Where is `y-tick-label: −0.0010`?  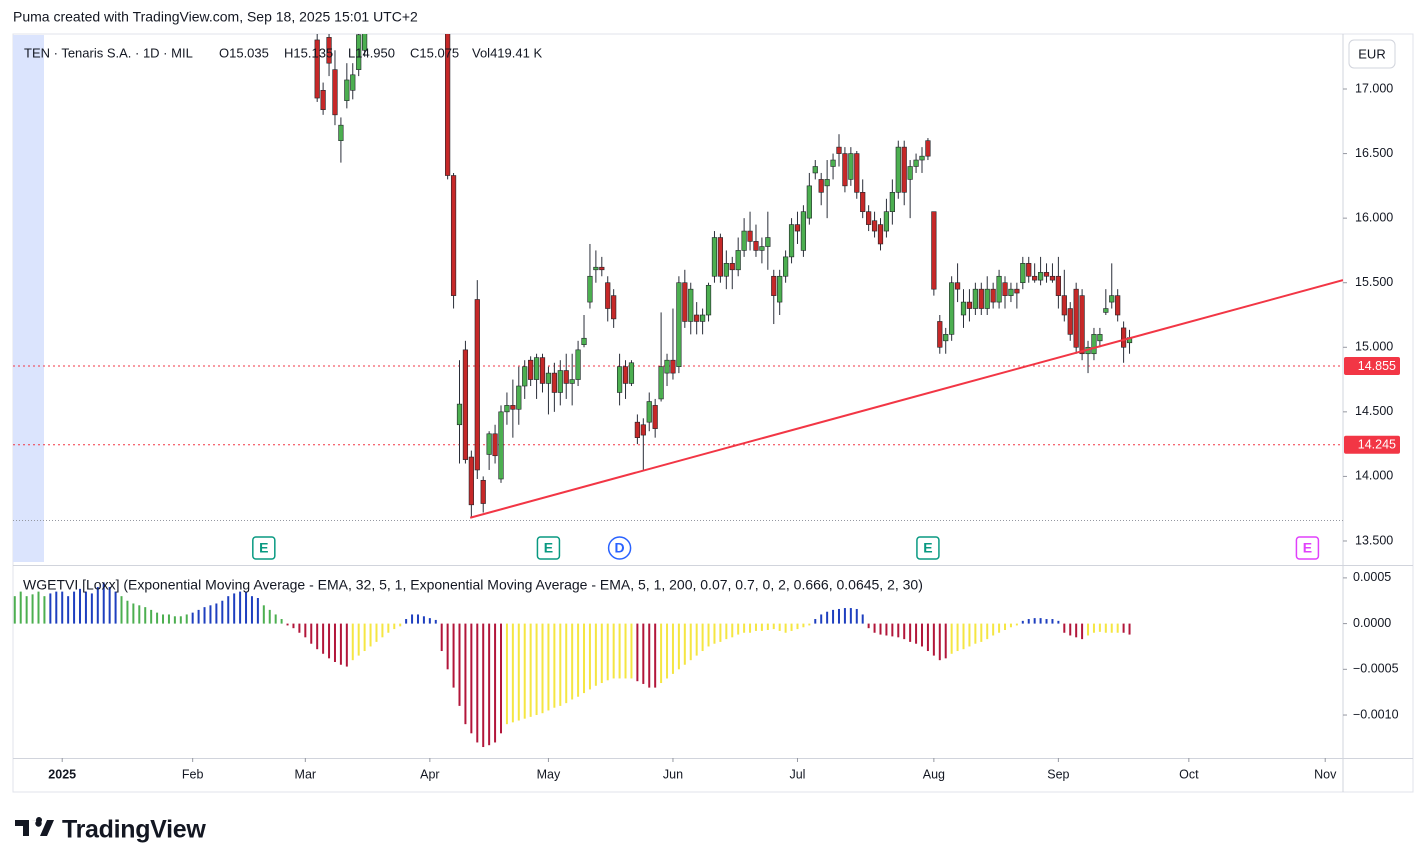
y-tick-label: −0.0010 is located at coordinates (1376, 714).